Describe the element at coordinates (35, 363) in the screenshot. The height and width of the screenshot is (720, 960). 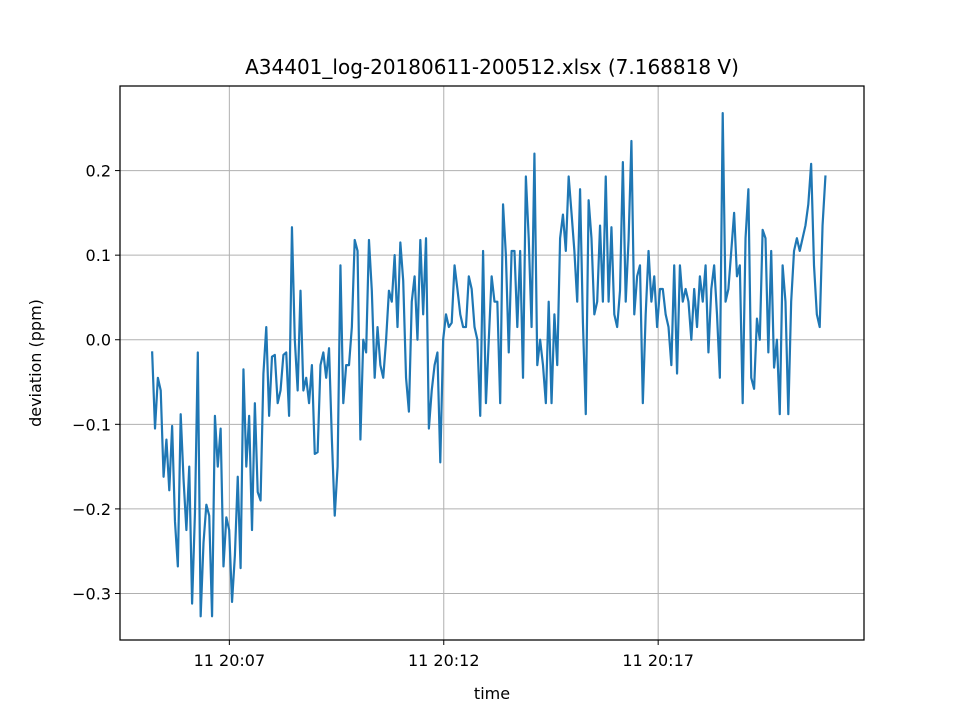
I see `y-axis-label: deviation (ppm)` at that location.